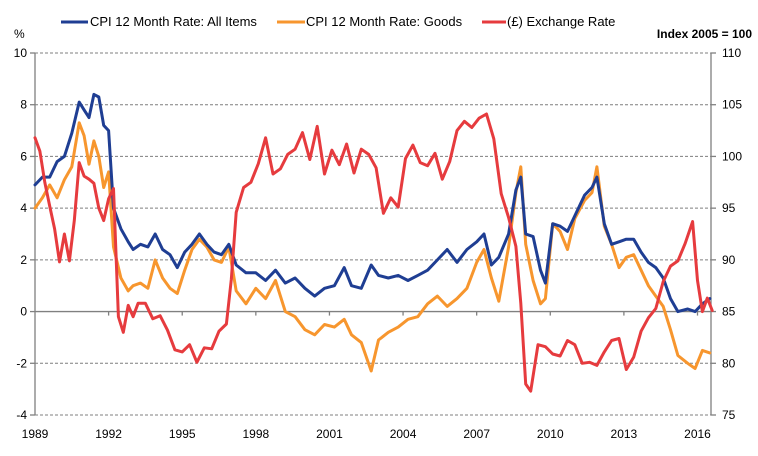  Describe the element at coordinates (21, 415) in the screenshot. I see `left-tick-label: -4` at that location.